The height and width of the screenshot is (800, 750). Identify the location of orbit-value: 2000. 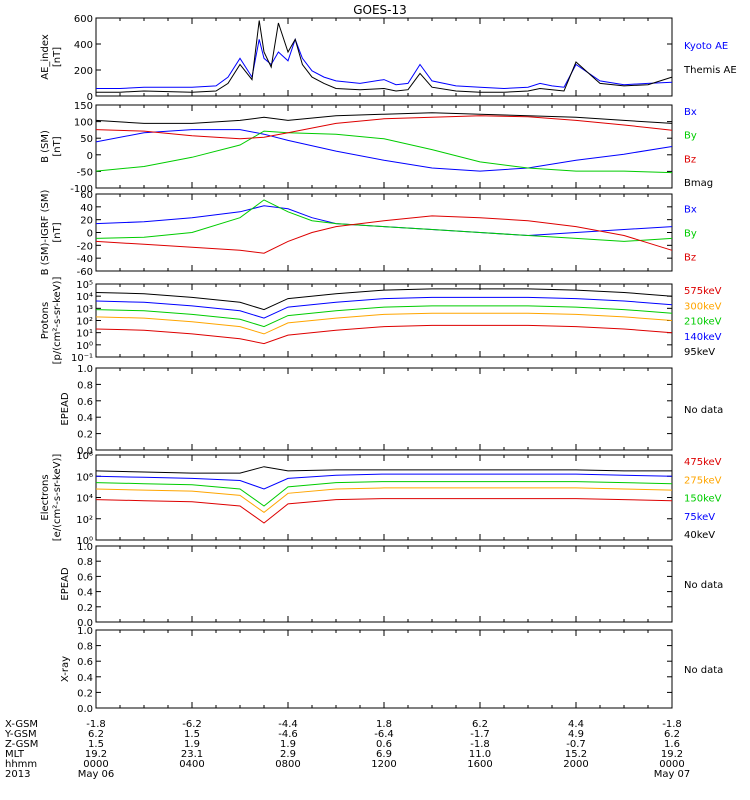
(575, 764).